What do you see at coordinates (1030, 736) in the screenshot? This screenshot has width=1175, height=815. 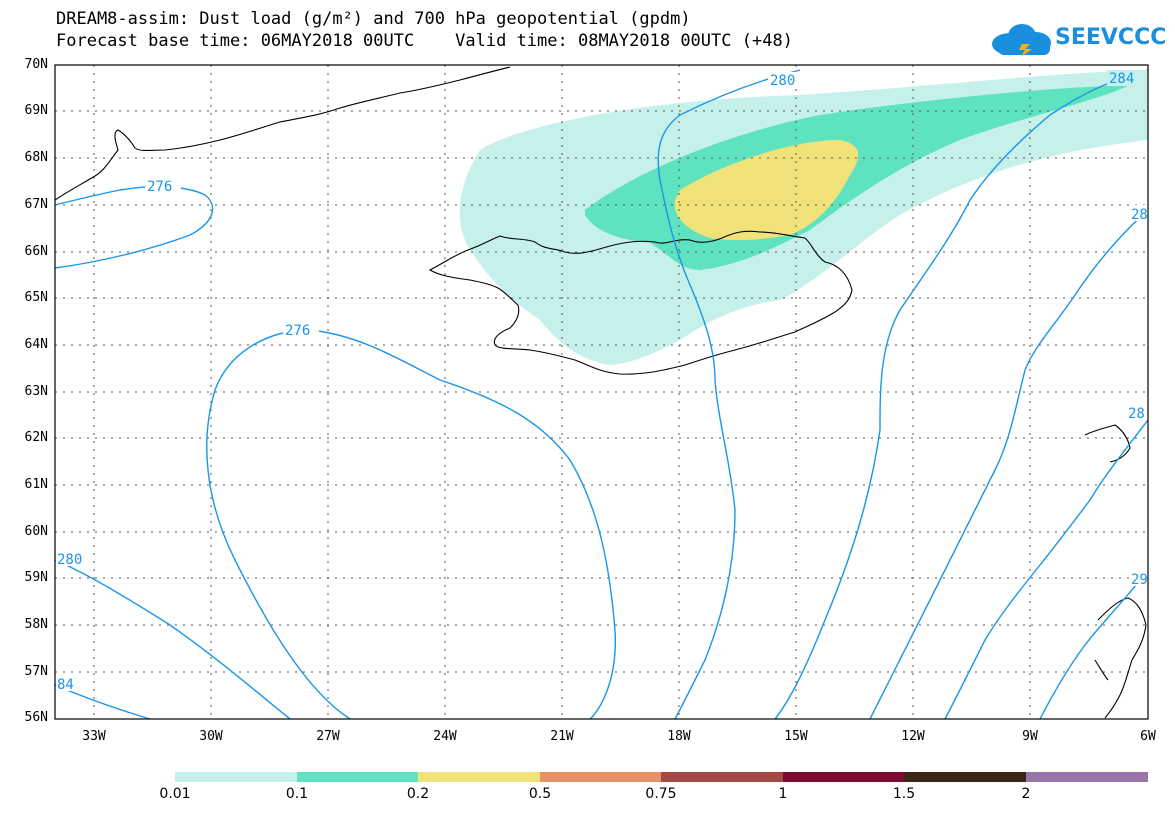 I see `lon-label-9w: 9W` at bounding box center [1030, 736].